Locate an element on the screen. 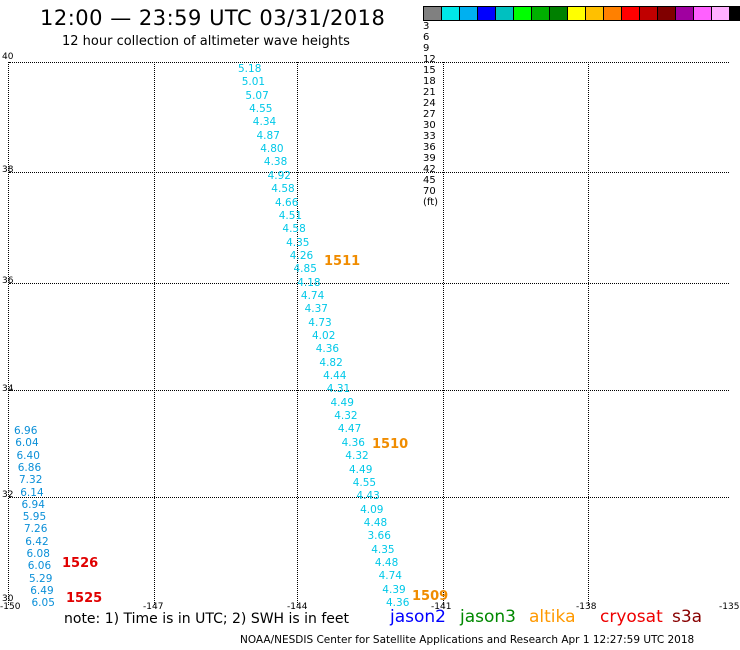  wave-height-value: 5.29 is located at coordinates (41, 578).